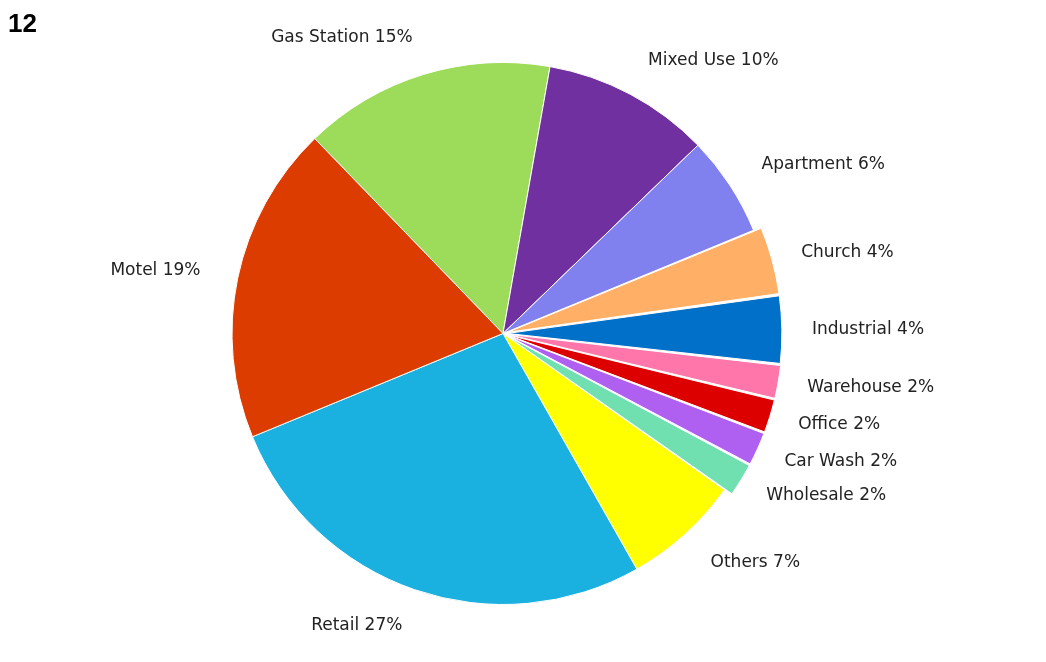  I want to click on slice-label: Warehouse 2%, so click(871, 385).